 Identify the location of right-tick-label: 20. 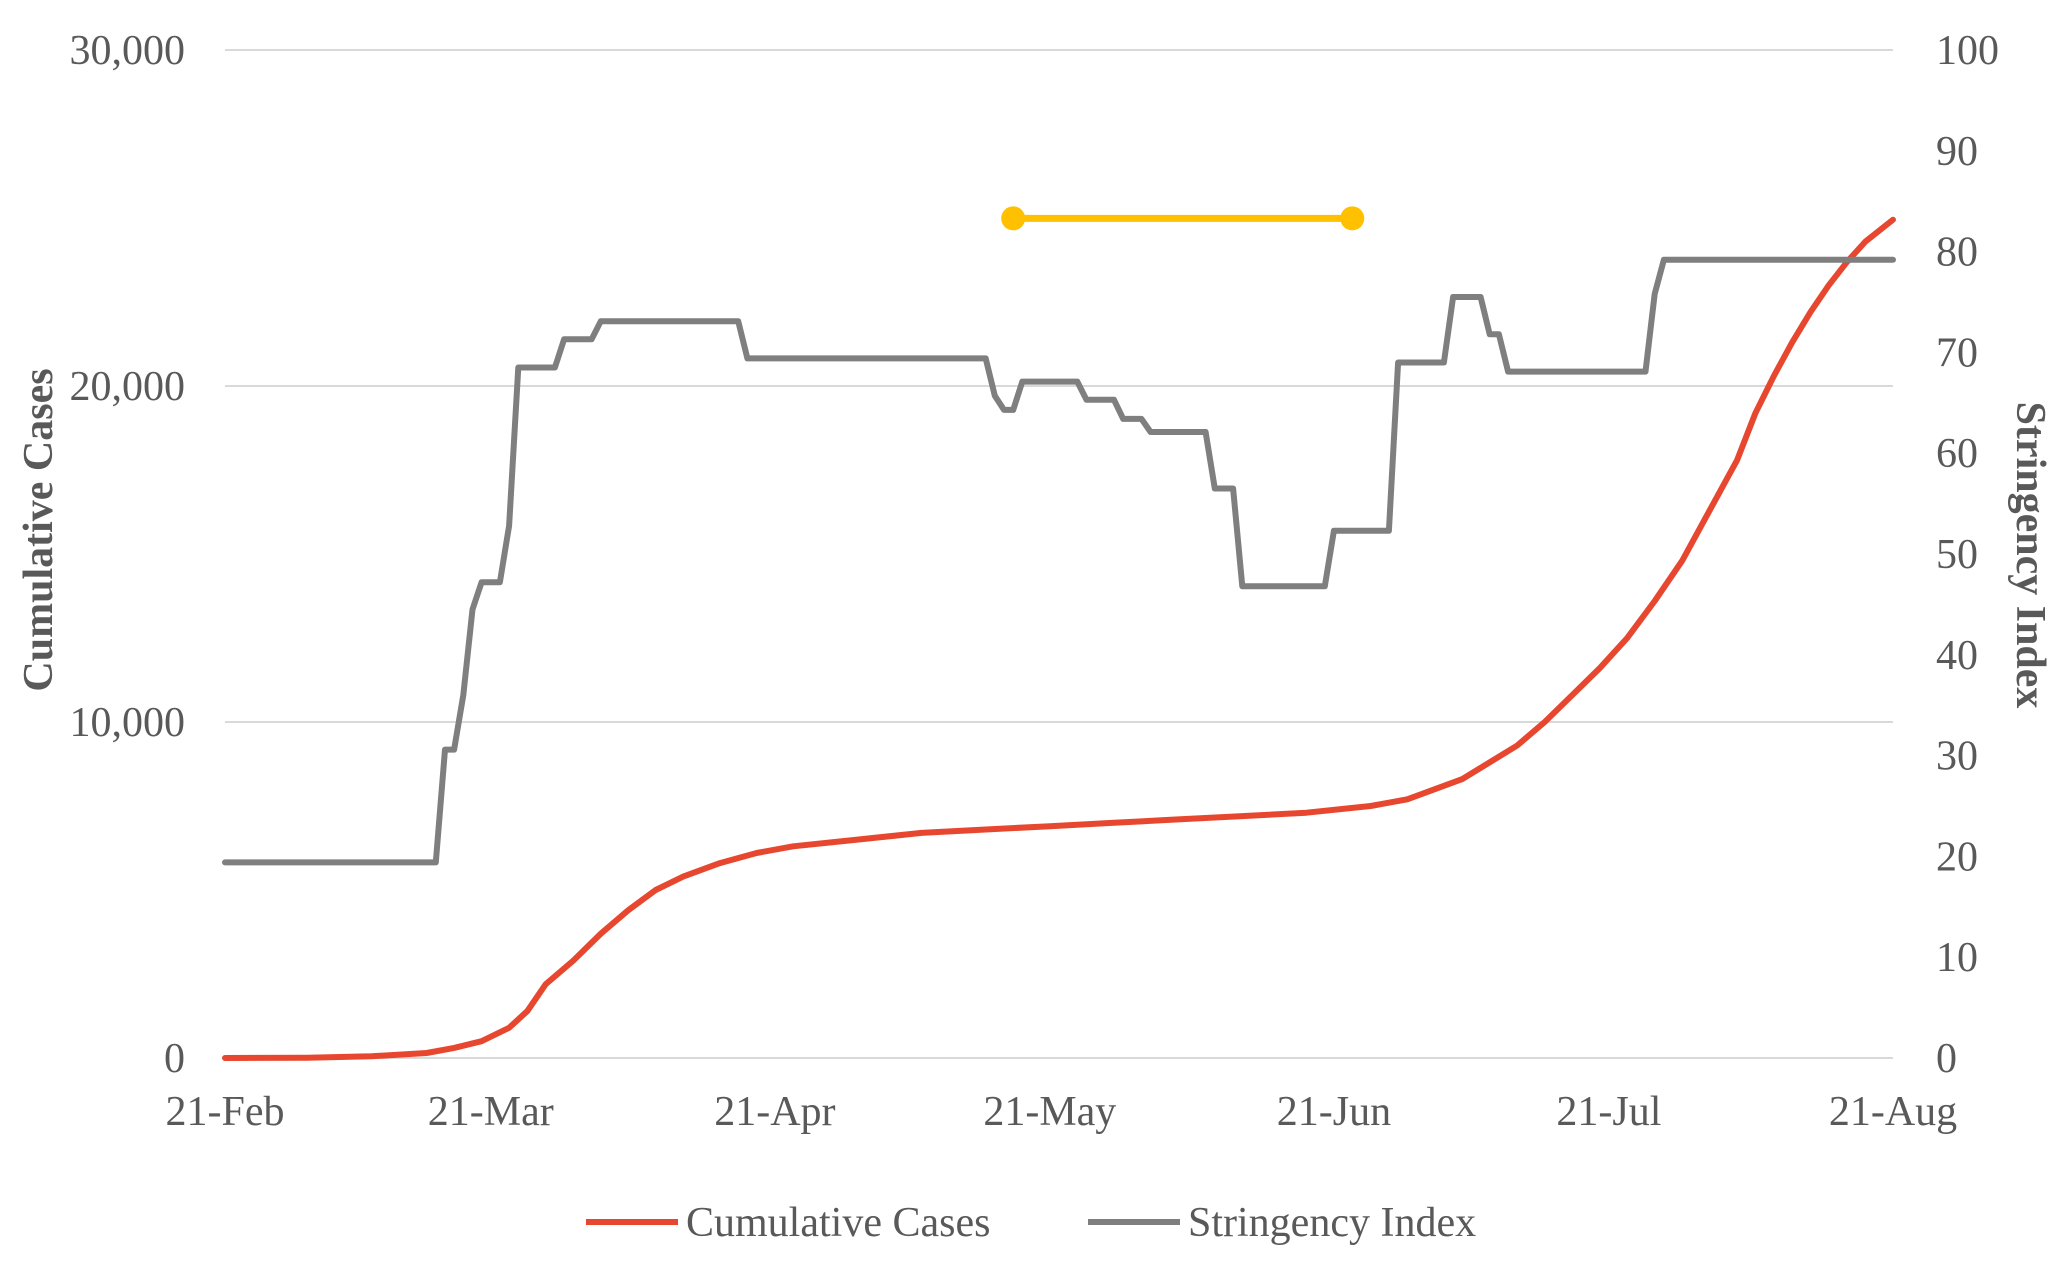
(1957, 857).